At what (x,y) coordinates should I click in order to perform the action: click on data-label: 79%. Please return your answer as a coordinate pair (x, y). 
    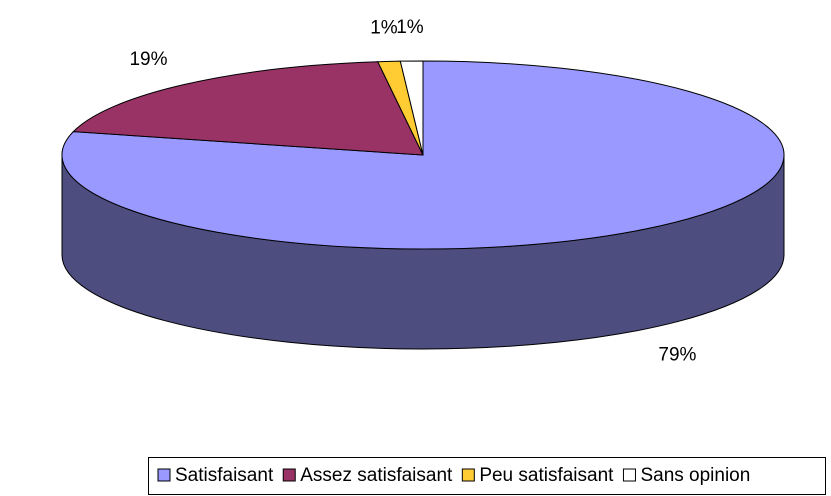
    Looking at the image, I should click on (677, 354).